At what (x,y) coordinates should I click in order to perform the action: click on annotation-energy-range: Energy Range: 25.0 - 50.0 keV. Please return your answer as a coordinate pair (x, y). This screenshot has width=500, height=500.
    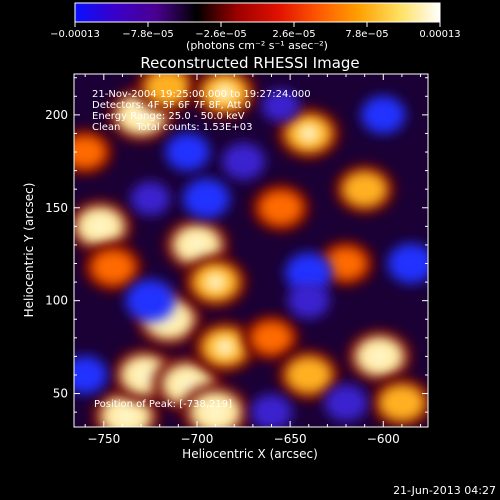
    Looking at the image, I should click on (168, 116).